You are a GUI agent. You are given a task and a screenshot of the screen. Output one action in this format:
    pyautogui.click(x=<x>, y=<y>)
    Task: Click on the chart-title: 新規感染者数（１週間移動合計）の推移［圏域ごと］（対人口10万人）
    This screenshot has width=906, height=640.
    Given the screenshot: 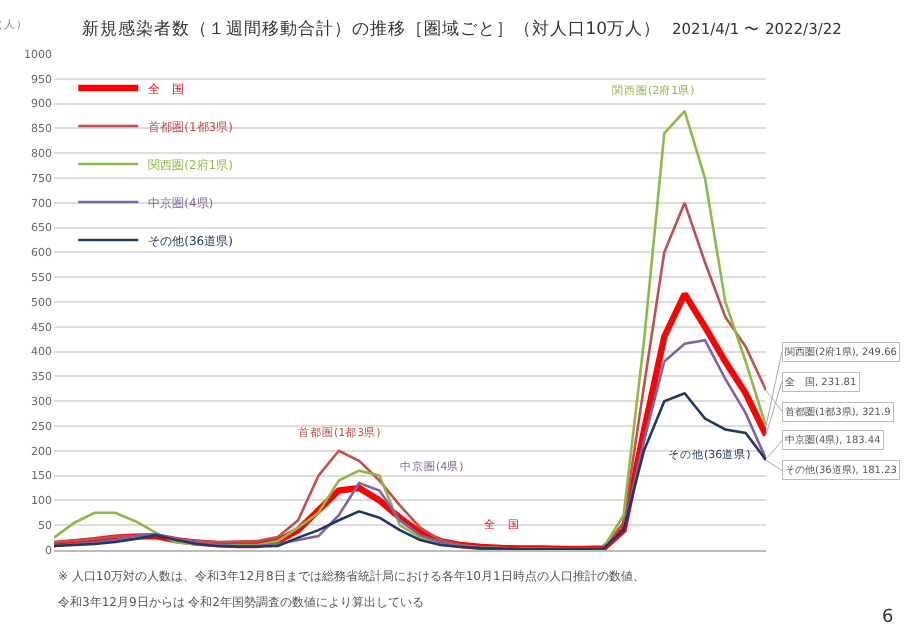 What is the action you would take?
    pyautogui.click(x=371, y=30)
    